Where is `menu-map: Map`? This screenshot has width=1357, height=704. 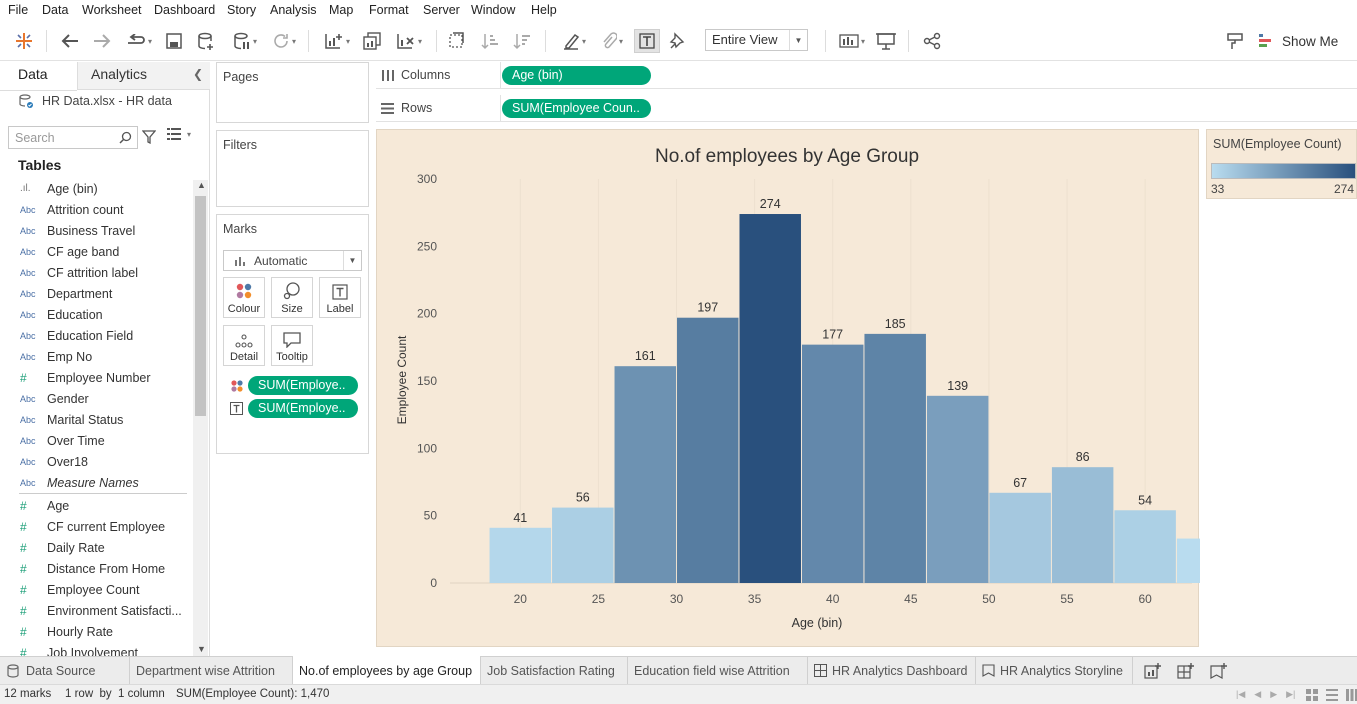
menu-map: Map is located at coordinates (341, 10).